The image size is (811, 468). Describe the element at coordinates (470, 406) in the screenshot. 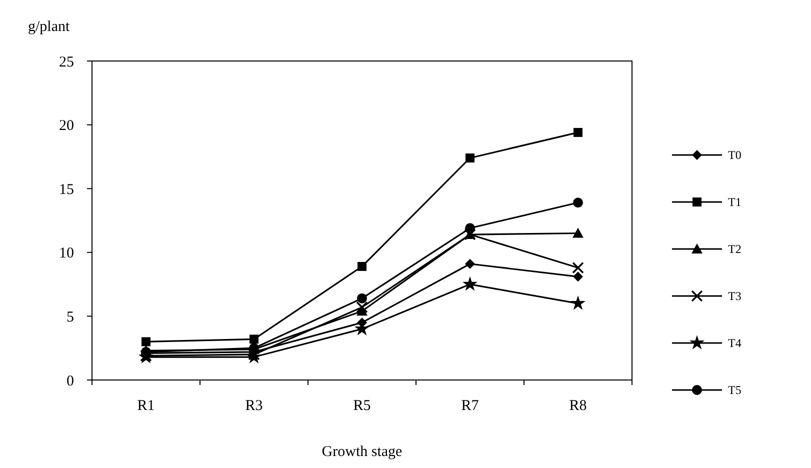

I see `x-tick-label: R7` at that location.